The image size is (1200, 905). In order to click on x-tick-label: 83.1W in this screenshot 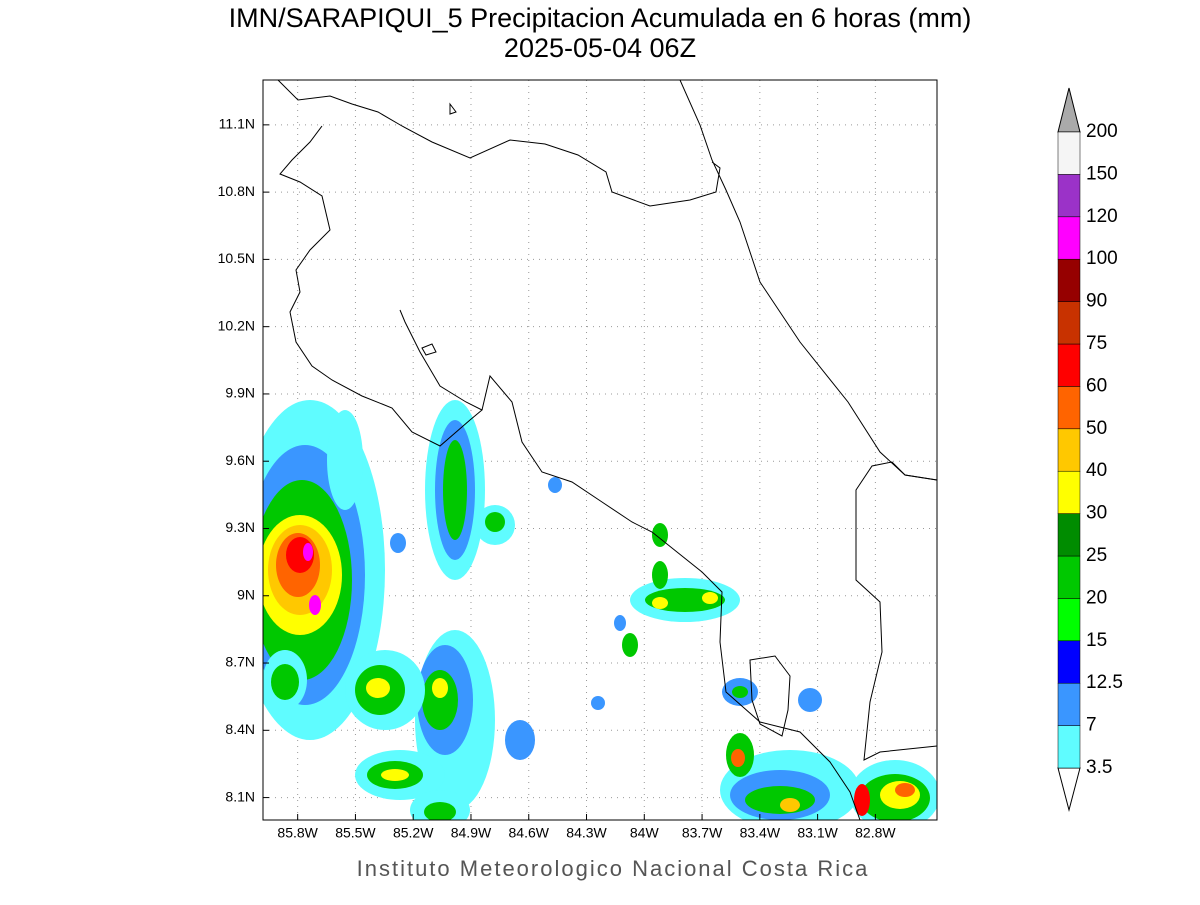, I will do `click(817, 833)`.